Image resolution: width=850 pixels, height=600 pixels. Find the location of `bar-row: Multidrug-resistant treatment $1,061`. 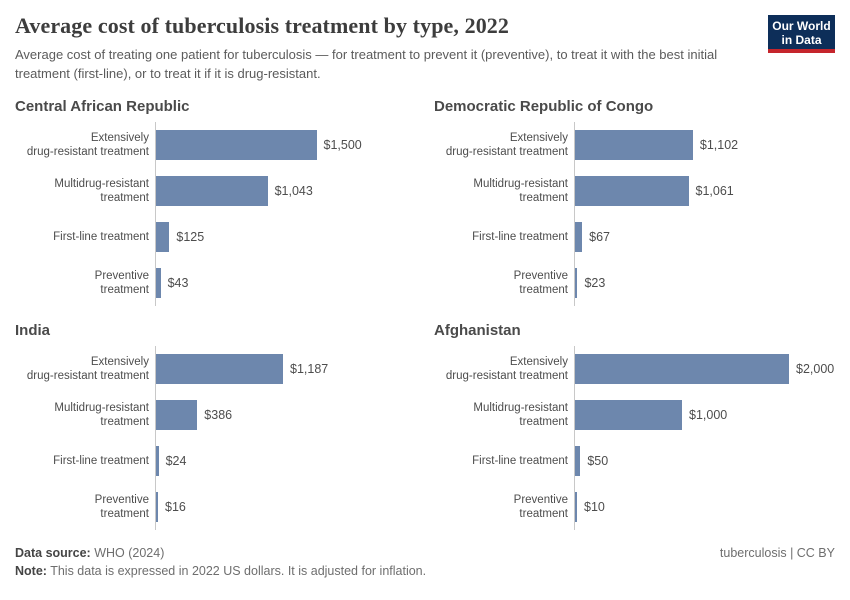

bar-row: Multidrug-resistant treatment $1,061 is located at coordinates (634, 191).